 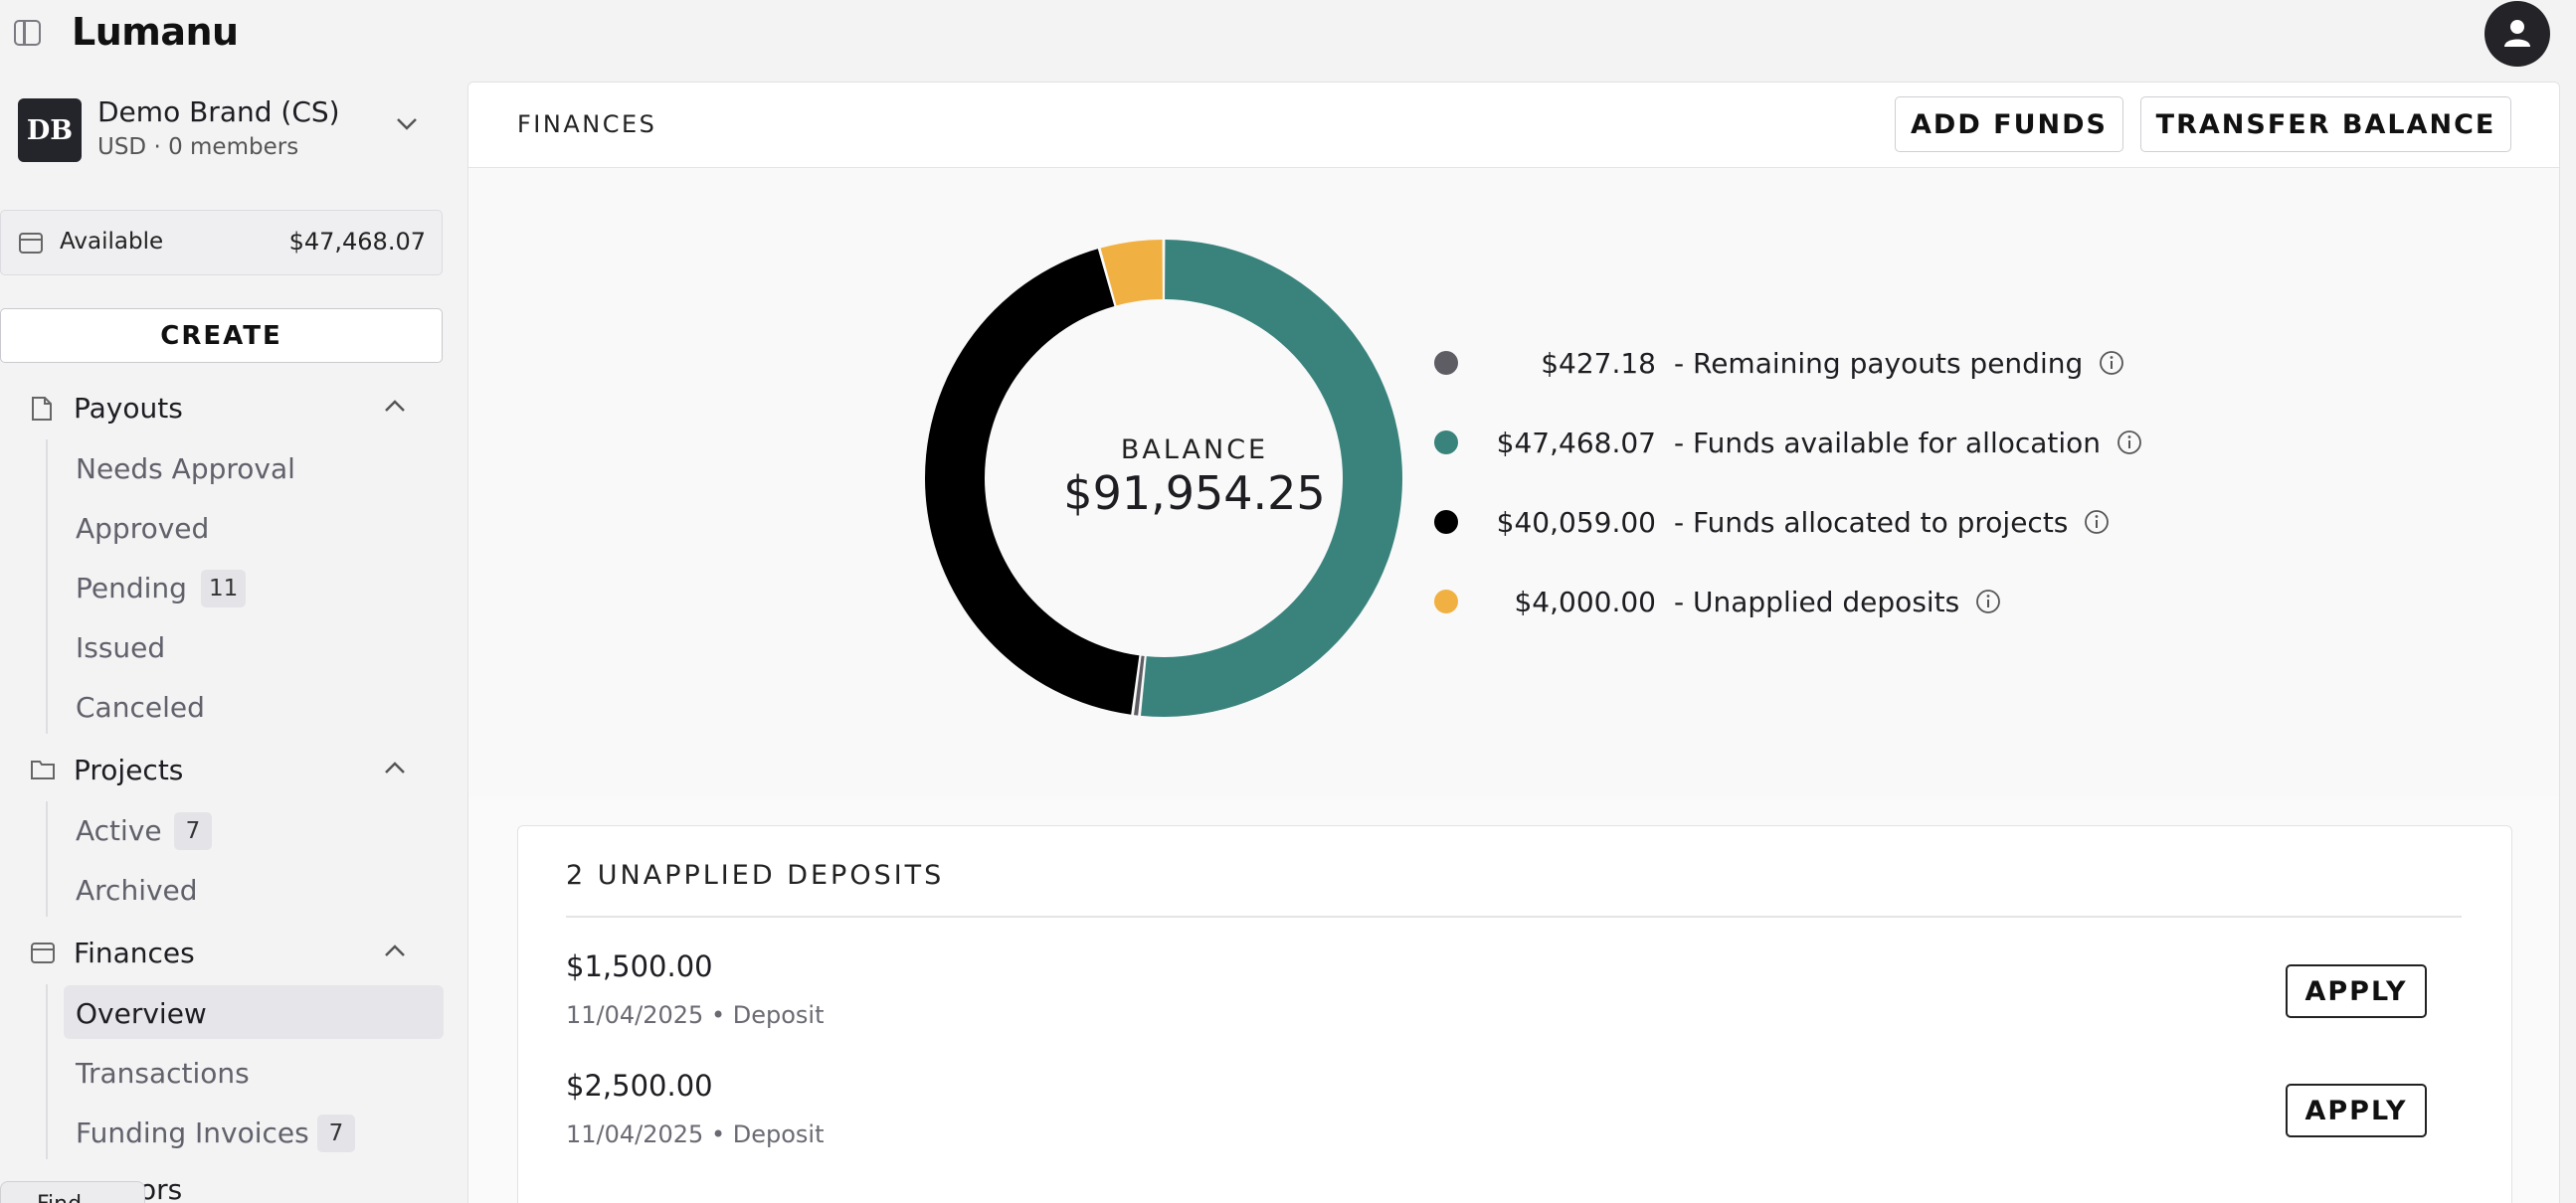 What do you see at coordinates (254, 829) in the screenshot?
I see `sidebar-item-active: Active 7` at bounding box center [254, 829].